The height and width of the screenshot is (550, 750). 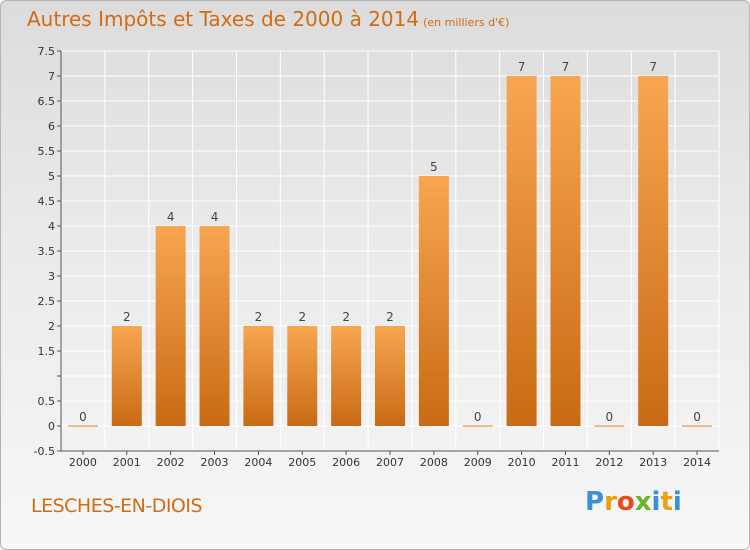 I want to click on x-tick-label: 2013, so click(x=653, y=462).